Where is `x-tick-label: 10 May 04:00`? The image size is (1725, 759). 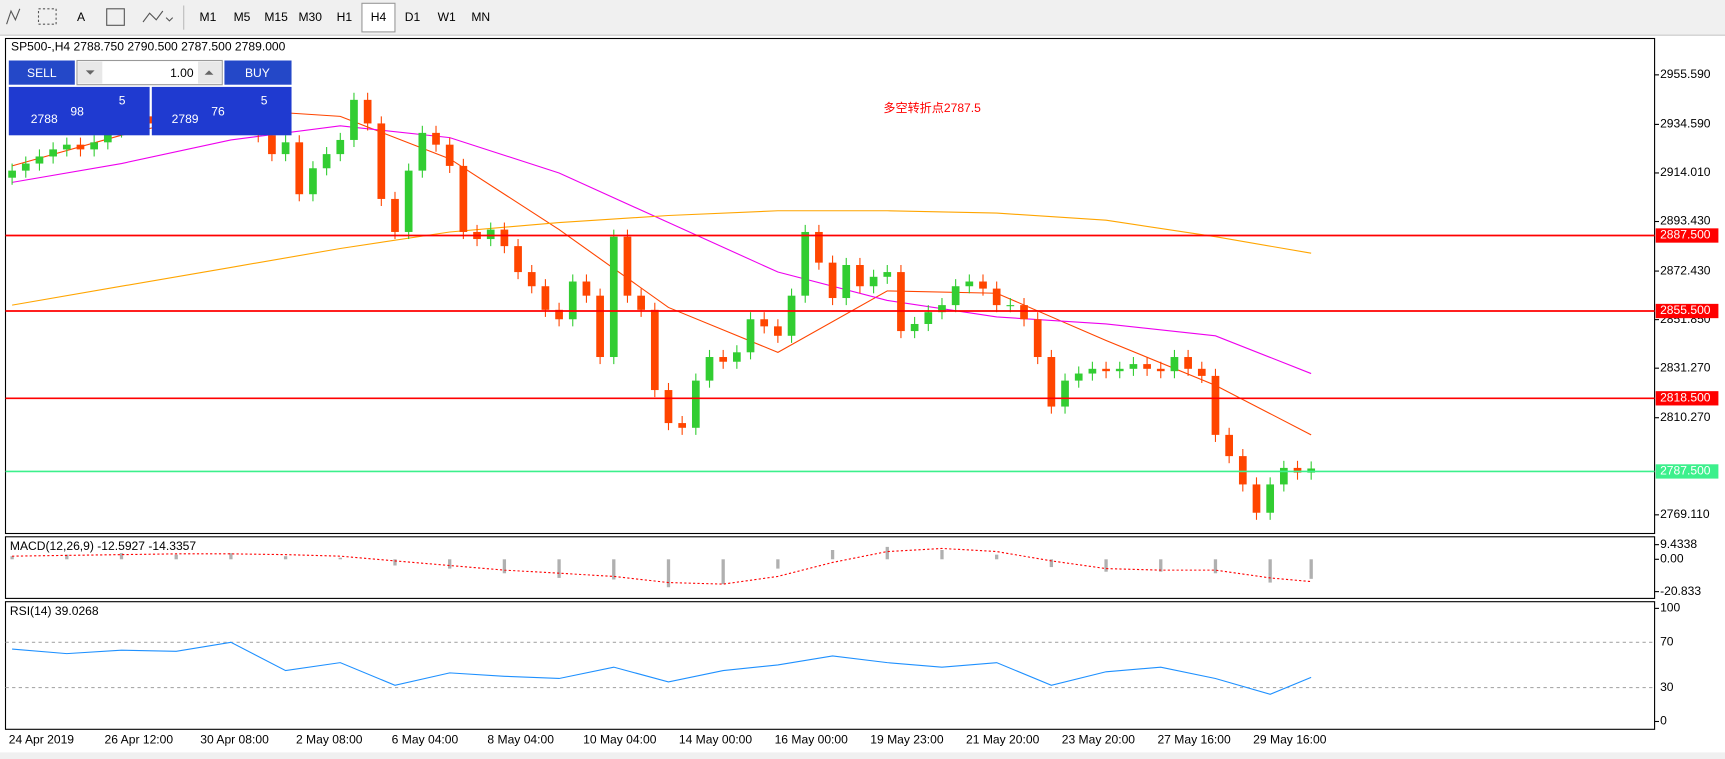
x-tick-label: 10 May 04:00 is located at coordinates (620, 740).